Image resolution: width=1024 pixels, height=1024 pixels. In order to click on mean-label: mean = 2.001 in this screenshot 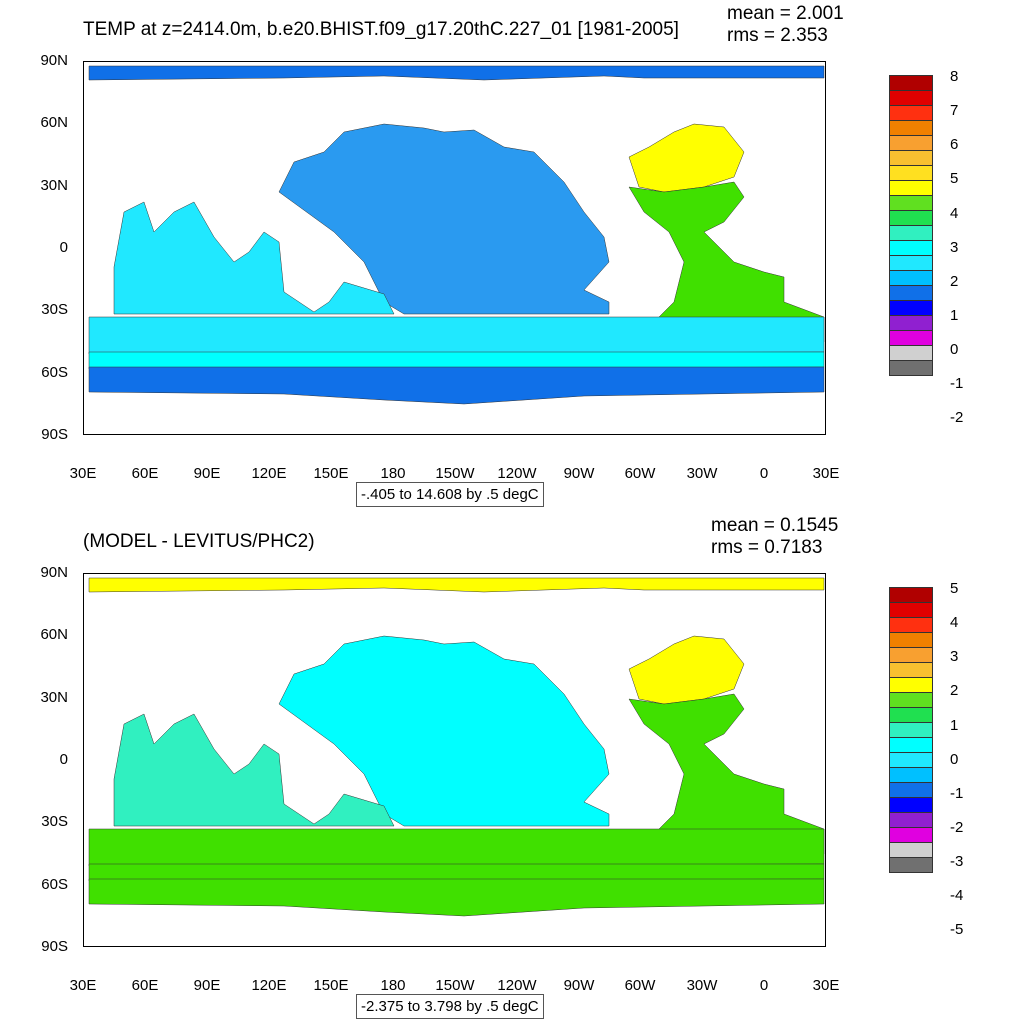, I will do `click(785, 13)`.